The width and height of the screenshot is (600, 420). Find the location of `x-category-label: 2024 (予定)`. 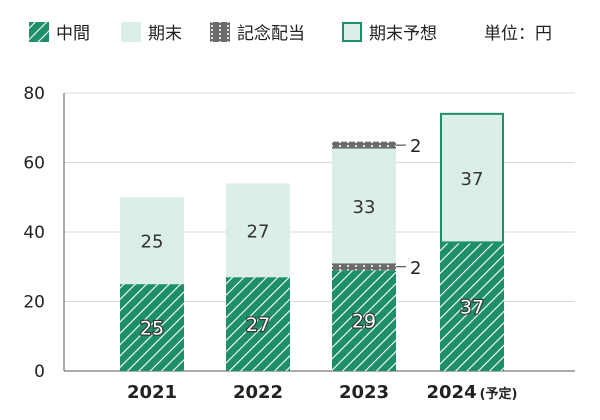

x-category-label: 2024 (予定) is located at coordinates (472, 392).